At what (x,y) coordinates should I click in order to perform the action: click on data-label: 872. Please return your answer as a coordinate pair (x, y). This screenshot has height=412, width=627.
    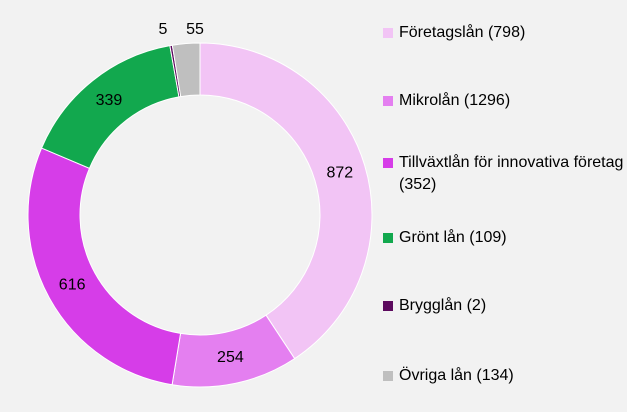
    Looking at the image, I should click on (339, 172).